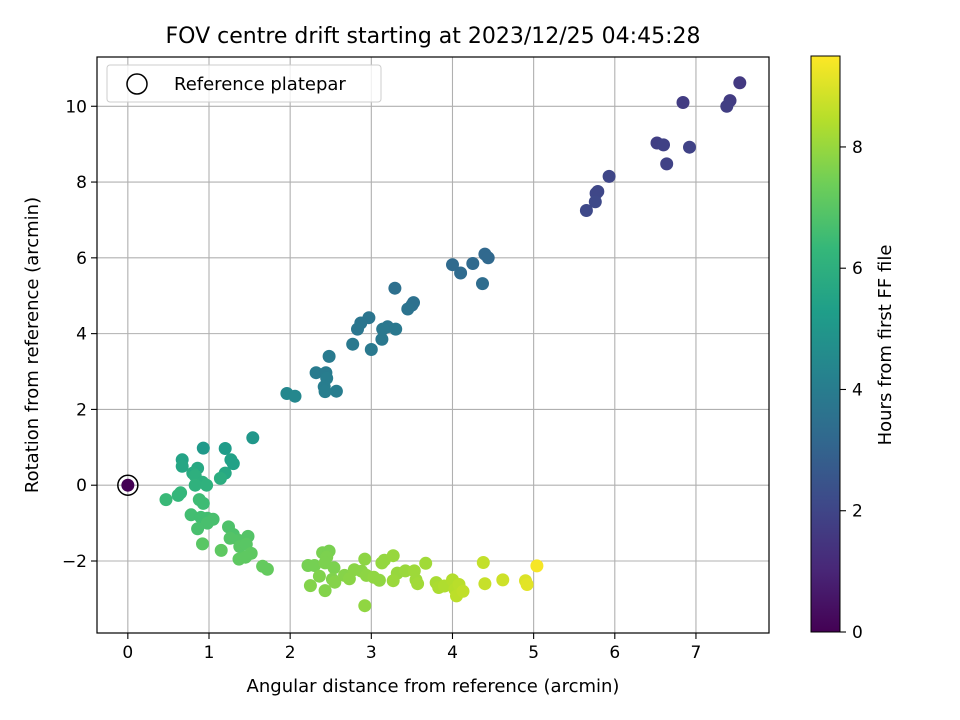 Image resolution: width=960 pixels, height=720 pixels. What do you see at coordinates (209, 653) in the screenshot?
I see `x-tick-label: 1` at bounding box center [209, 653].